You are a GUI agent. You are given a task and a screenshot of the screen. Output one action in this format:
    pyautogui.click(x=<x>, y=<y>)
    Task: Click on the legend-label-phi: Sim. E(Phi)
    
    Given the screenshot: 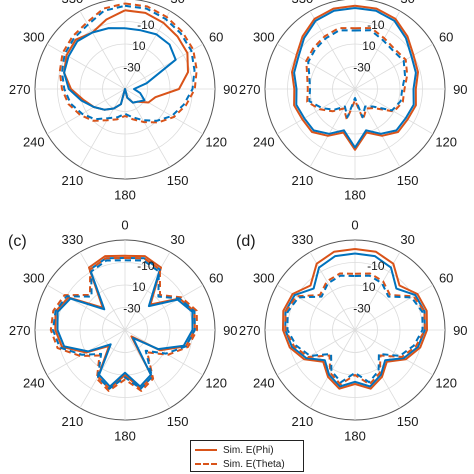 What is the action you would take?
    pyautogui.click(x=248, y=450)
    